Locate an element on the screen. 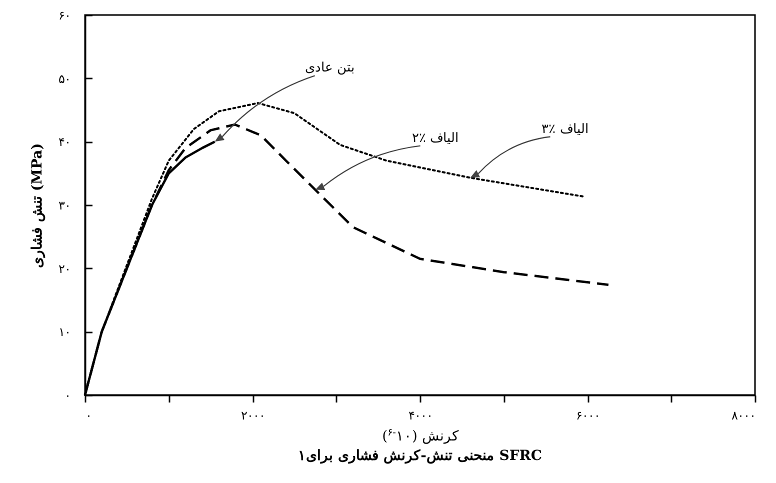 The width and height of the screenshot is (776, 483). y-tick-label: ۵۰ is located at coordinates (64, 79).